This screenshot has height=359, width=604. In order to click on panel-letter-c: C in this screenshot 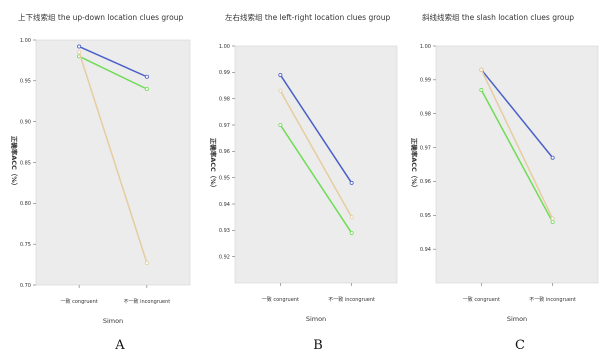, I will do `click(520, 345)`.